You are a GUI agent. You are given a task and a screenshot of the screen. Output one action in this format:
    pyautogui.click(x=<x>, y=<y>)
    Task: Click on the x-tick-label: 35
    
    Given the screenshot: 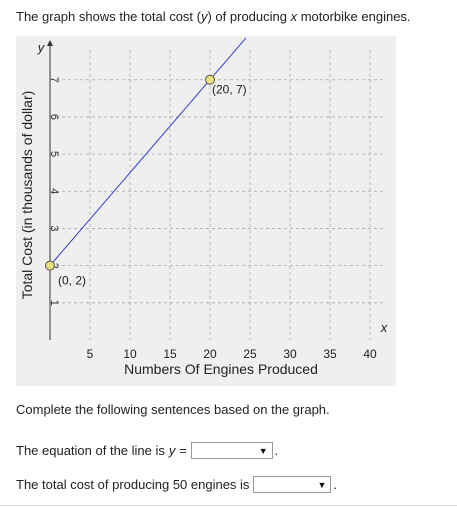 What is the action you would take?
    pyautogui.click(x=330, y=354)
    